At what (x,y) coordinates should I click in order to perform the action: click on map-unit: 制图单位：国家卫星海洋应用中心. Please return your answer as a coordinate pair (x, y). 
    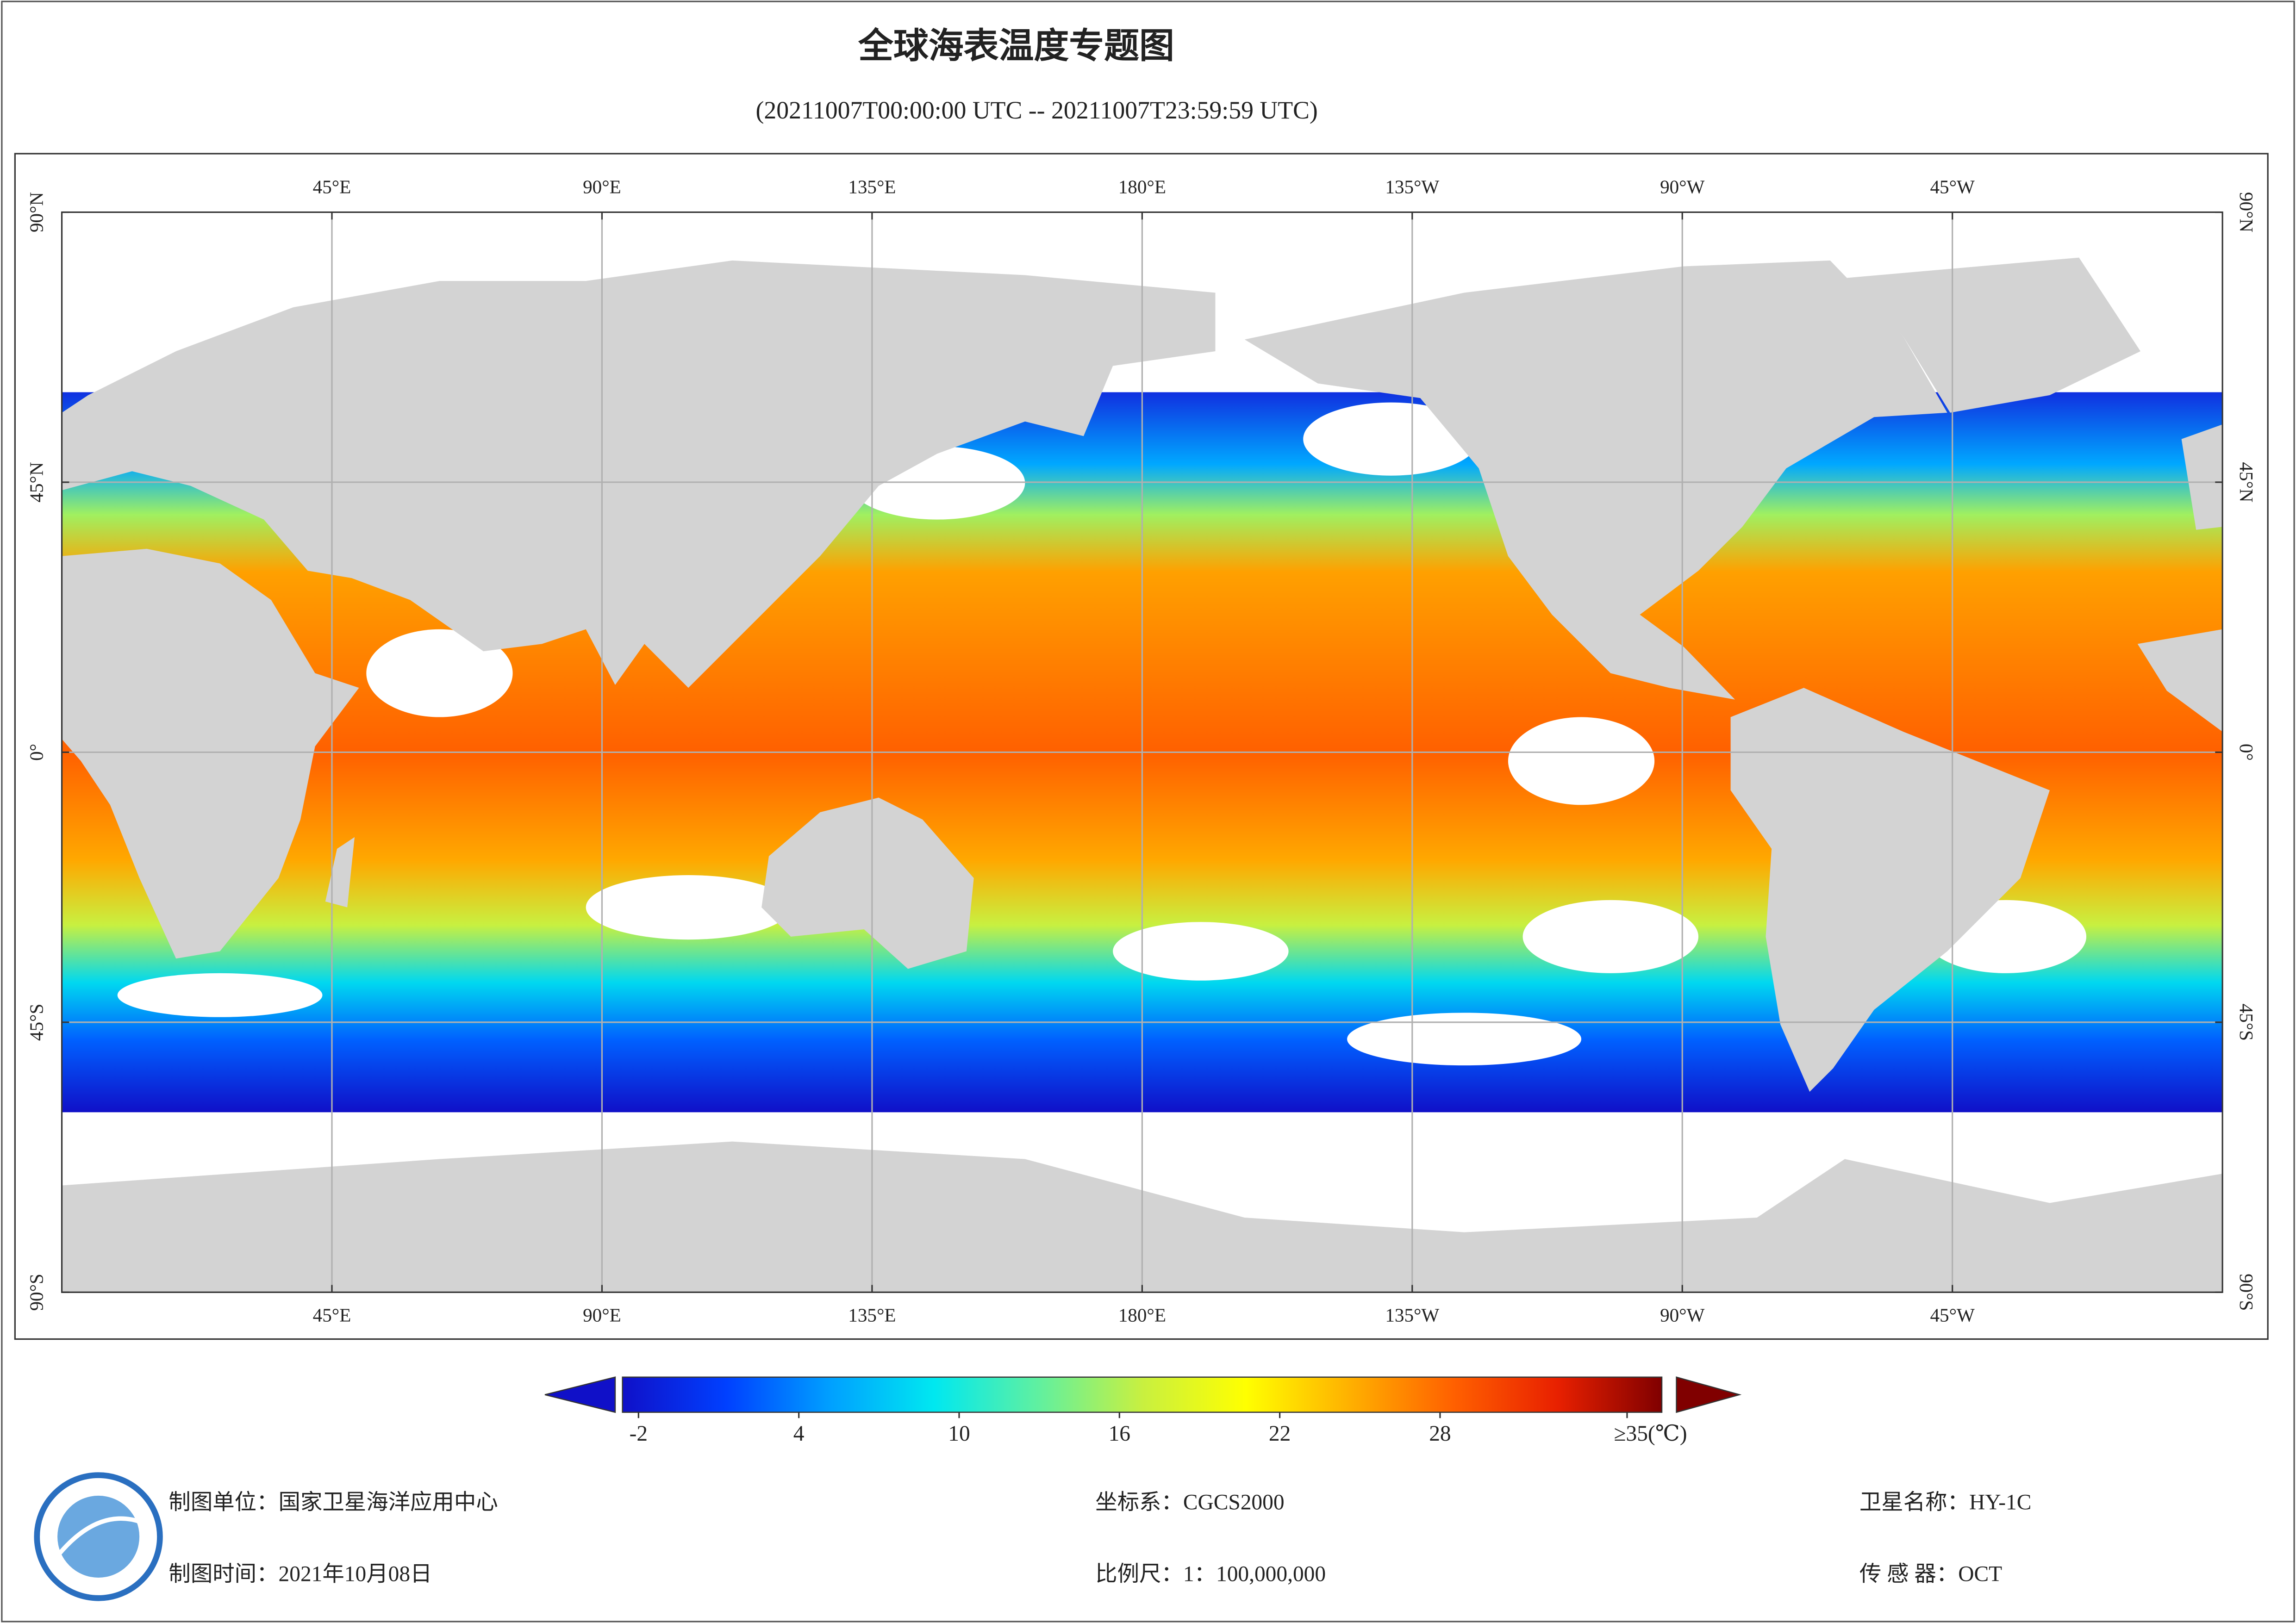
    Looking at the image, I should click on (333, 1503).